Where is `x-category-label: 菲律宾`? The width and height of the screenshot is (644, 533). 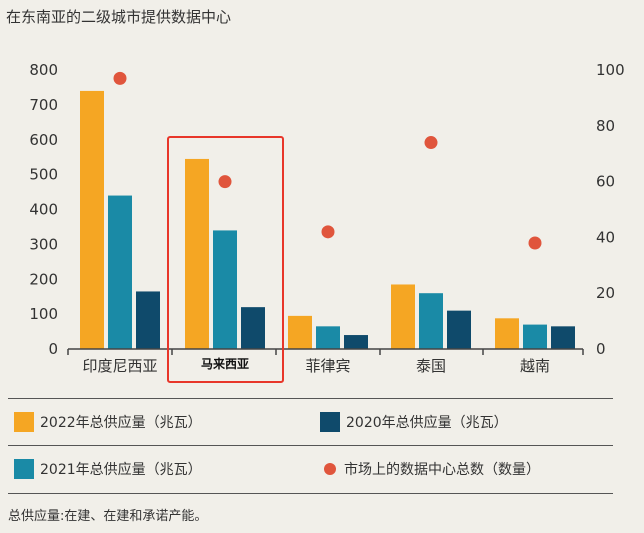
x-category-label: 菲律宾 is located at coordinates (327, 366).